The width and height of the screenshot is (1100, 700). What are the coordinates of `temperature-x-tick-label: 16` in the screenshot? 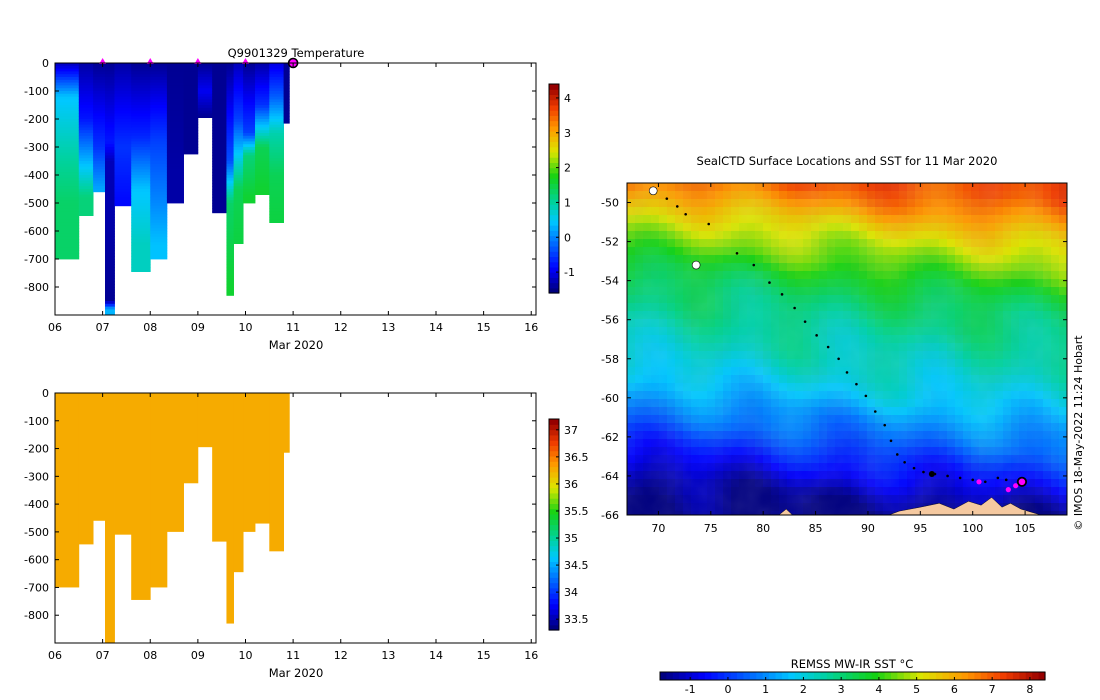 It's located at (531, 327).